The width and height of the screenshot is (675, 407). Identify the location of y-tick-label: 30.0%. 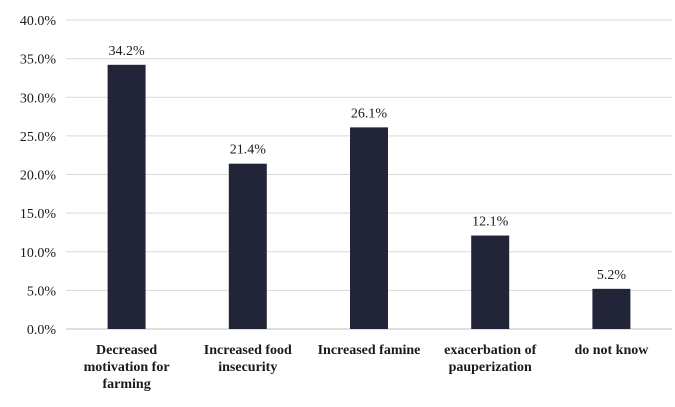
(38, 98).